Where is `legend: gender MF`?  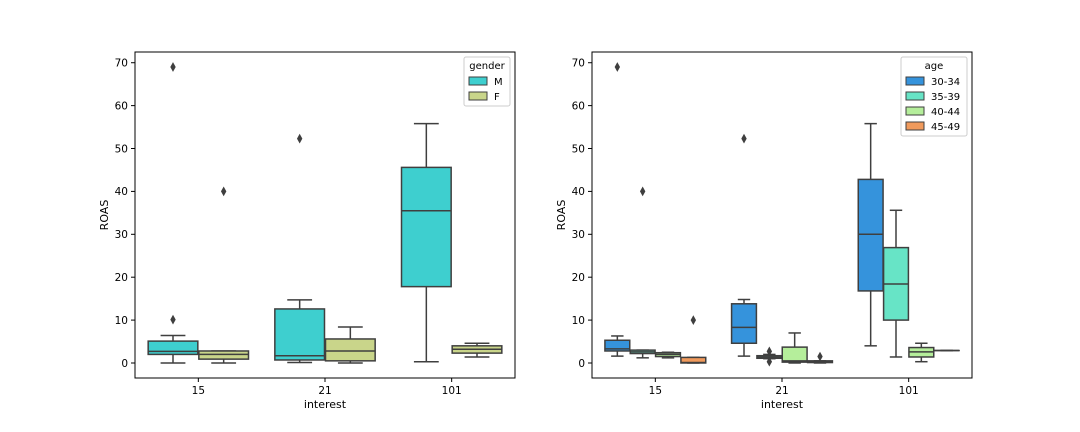 legend: gender MF is located at coordinates (487, 81).